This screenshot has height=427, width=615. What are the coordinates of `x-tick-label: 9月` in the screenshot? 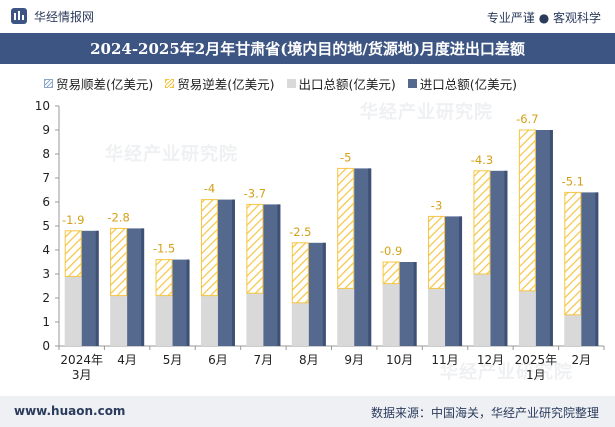 It's located at (354, 360).